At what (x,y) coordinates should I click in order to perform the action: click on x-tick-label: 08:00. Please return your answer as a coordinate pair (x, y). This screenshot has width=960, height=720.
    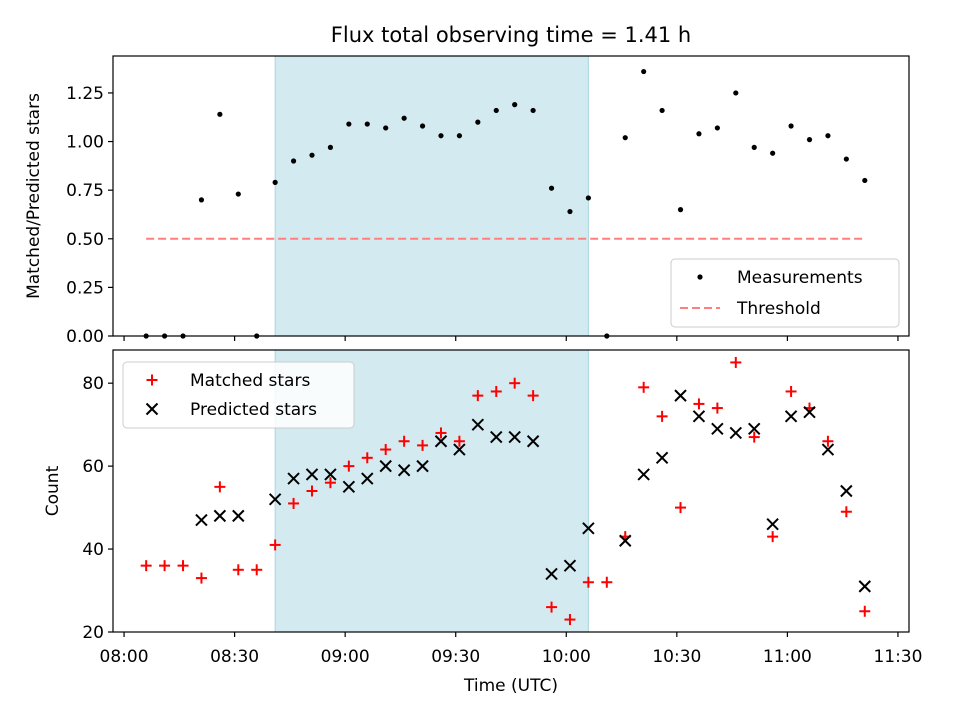
    Looking at the image, I should click on (124, 657).